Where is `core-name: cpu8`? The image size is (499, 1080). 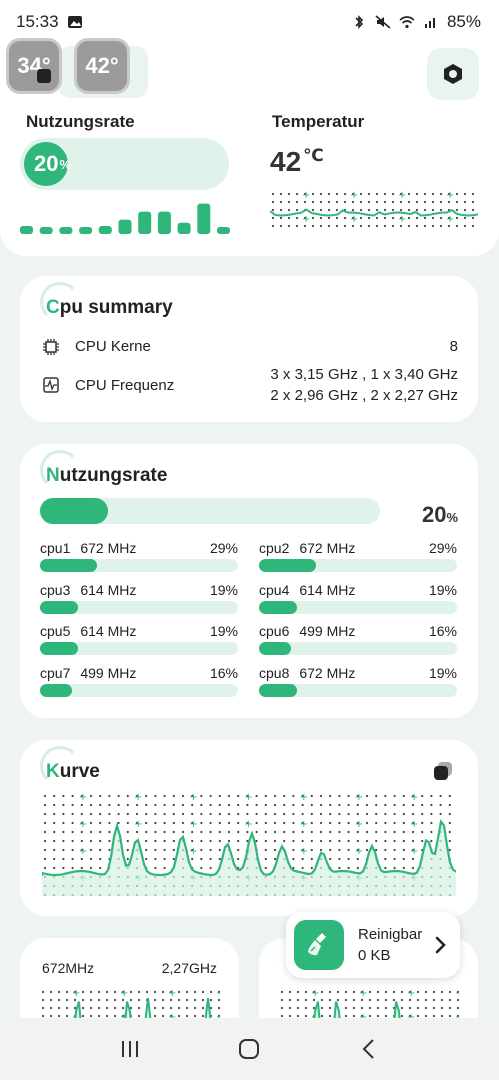
core-name: cpu8 is located at coordinates (274, 672).